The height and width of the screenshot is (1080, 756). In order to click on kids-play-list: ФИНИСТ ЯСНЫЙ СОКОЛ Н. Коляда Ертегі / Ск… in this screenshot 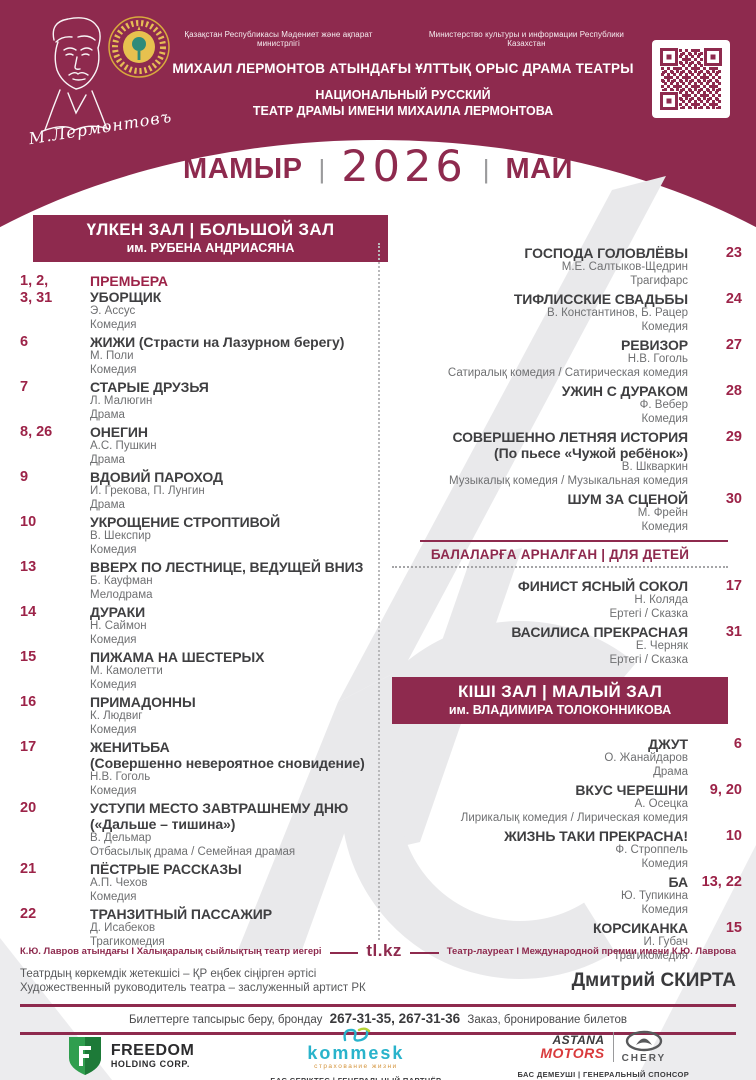, I will do `click(568, 622)`.